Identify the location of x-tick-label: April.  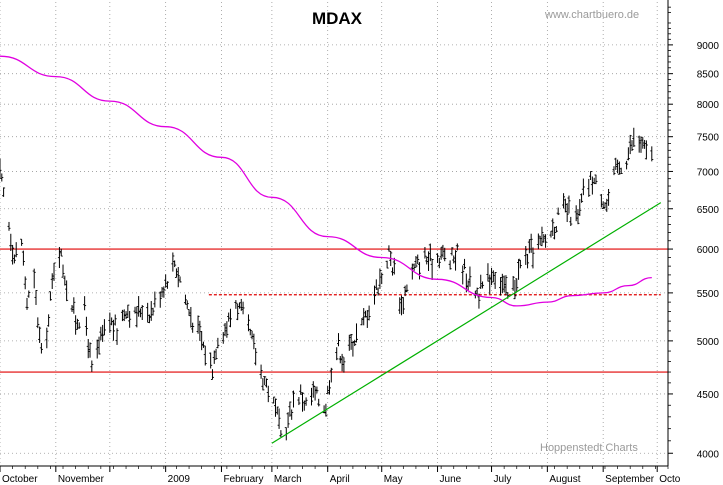
(340, 479).